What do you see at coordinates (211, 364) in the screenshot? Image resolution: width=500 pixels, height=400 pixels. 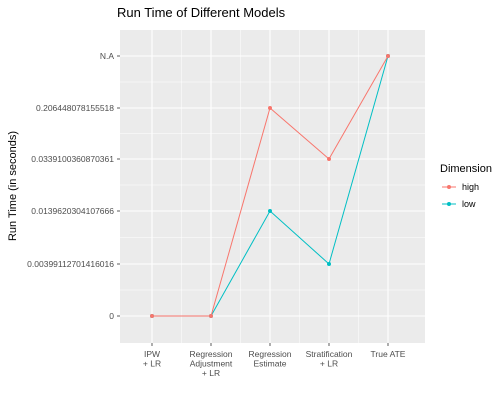 I see `x-tick-label: Adjustment` at bounding box center [211, 364].